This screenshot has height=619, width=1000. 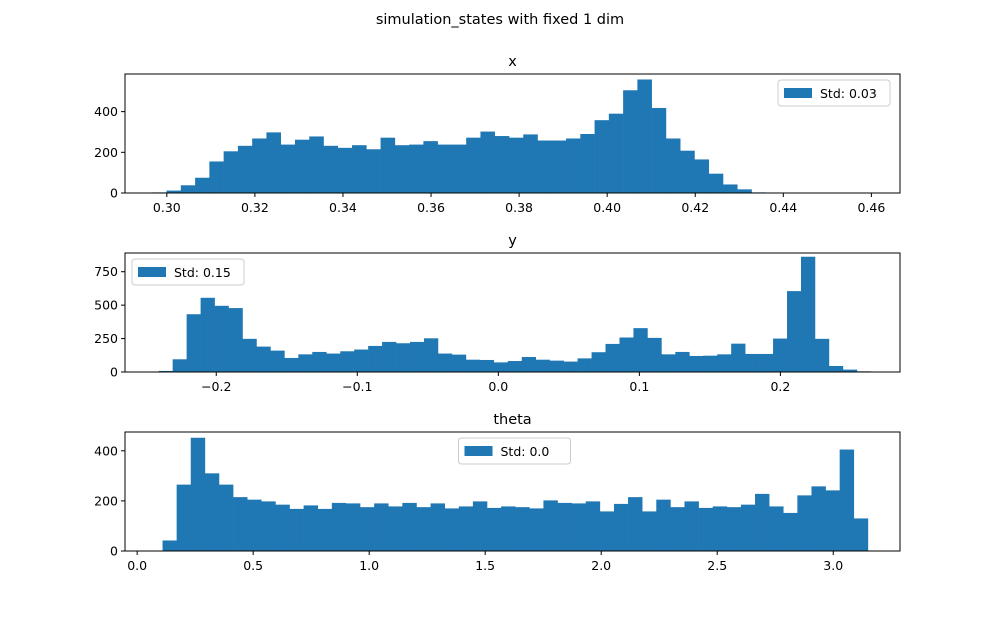 I want to click on x-tick-label: 3.0, so click(x=833, y=565).